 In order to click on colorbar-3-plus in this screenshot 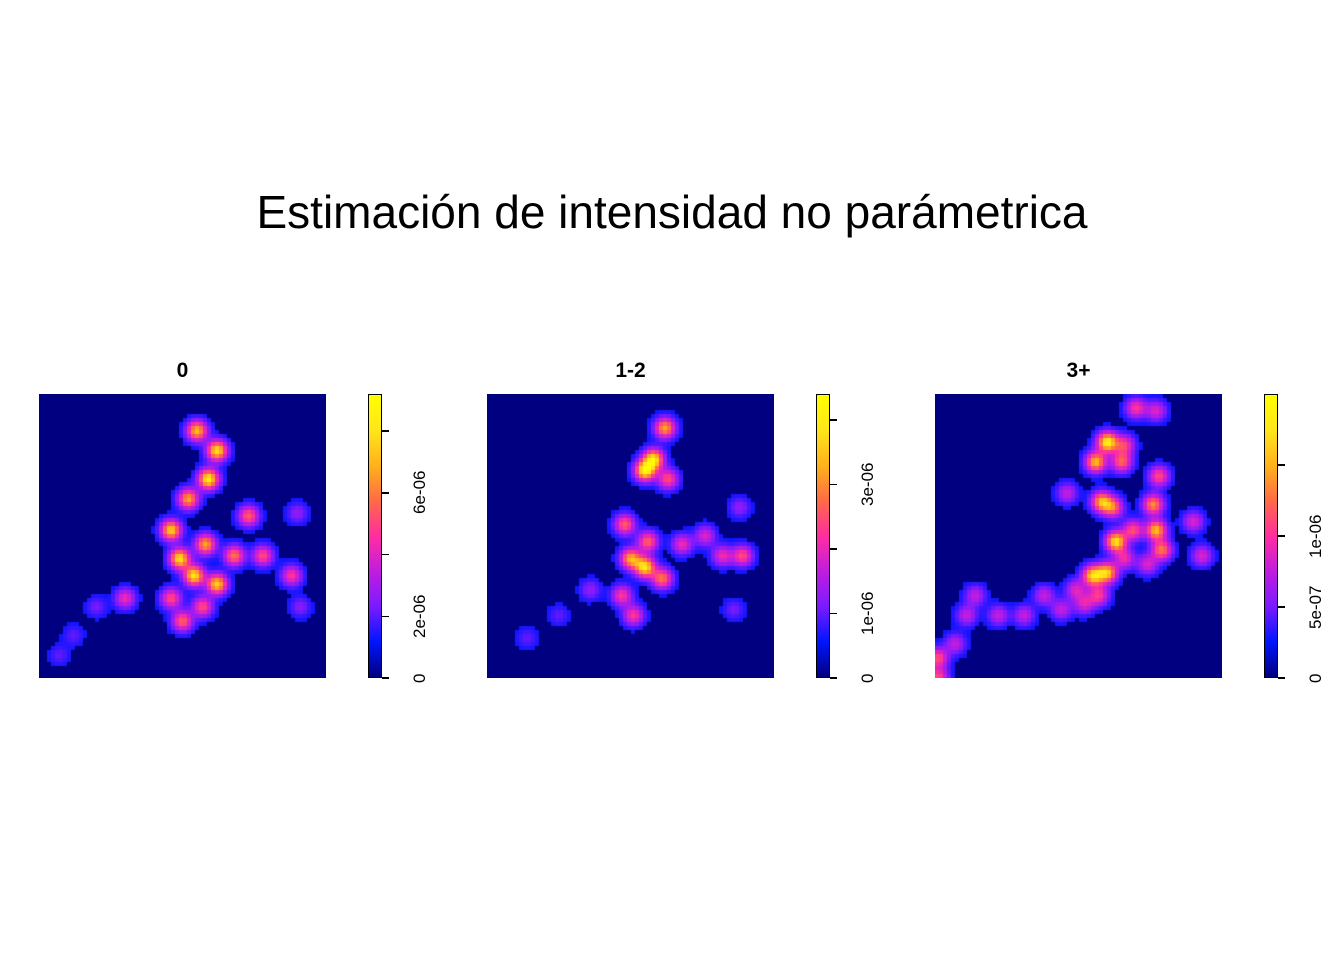, I will do `click(1271, 536)`.